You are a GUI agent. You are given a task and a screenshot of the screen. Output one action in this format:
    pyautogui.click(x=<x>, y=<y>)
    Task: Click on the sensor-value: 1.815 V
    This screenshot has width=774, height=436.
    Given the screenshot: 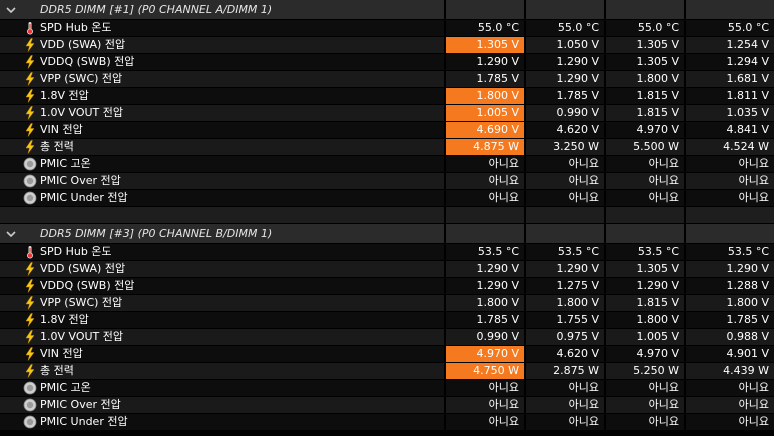 What is the action you would take?
    pyautogui.click(x=645, y=113)
    